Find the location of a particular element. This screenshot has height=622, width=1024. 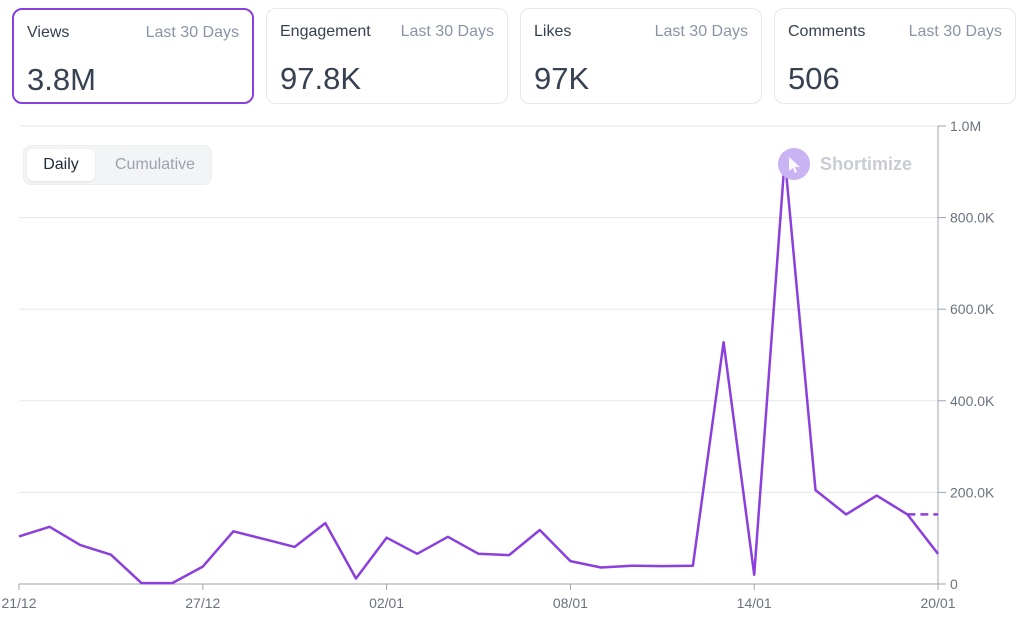

y-tick-label: 800.0K is located at coordinates (972, 218).